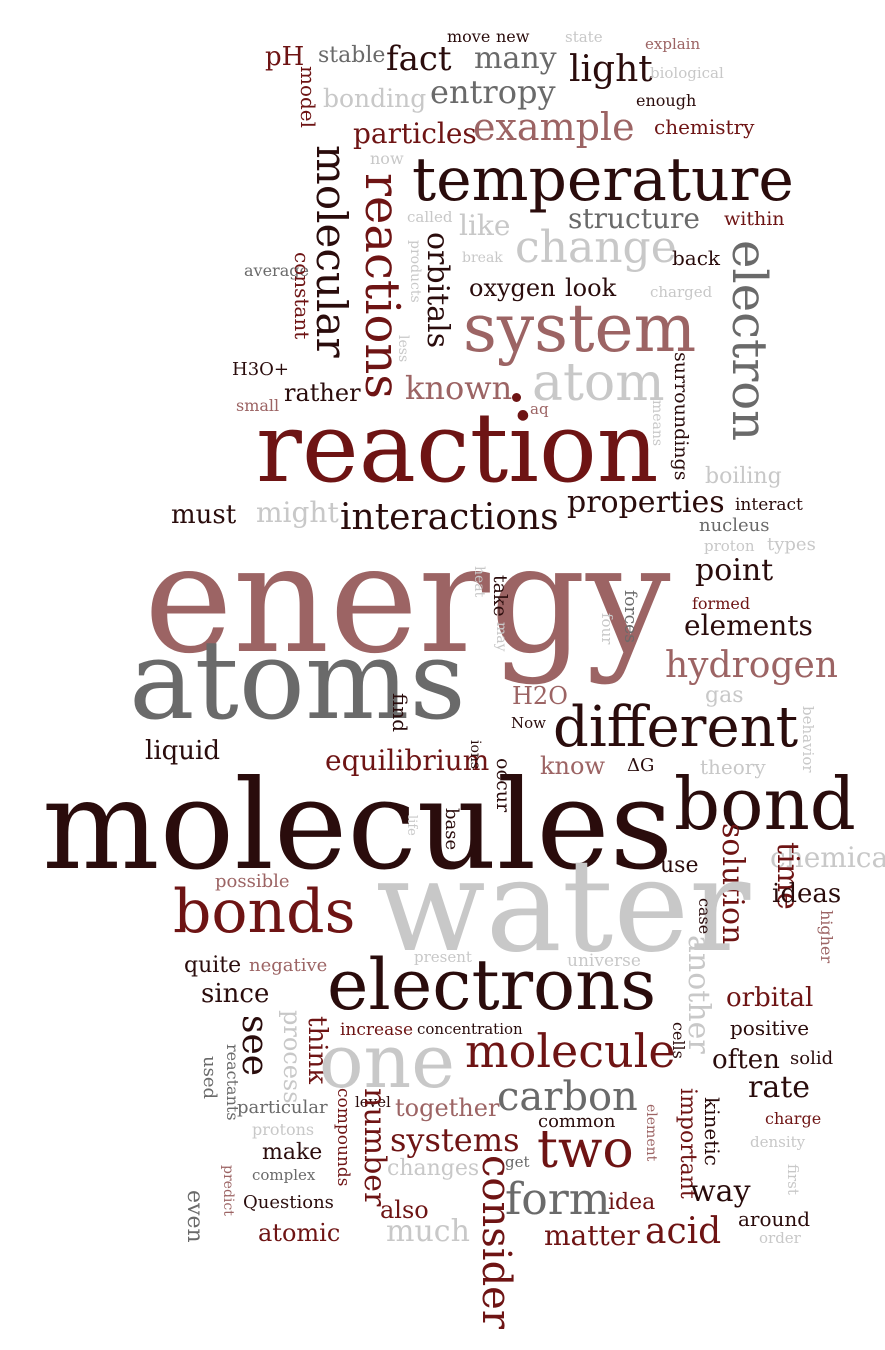 The height and width of the screenshot is (1350, 885). I want to click on word-orbitals: orbitals, so click(437, 290).